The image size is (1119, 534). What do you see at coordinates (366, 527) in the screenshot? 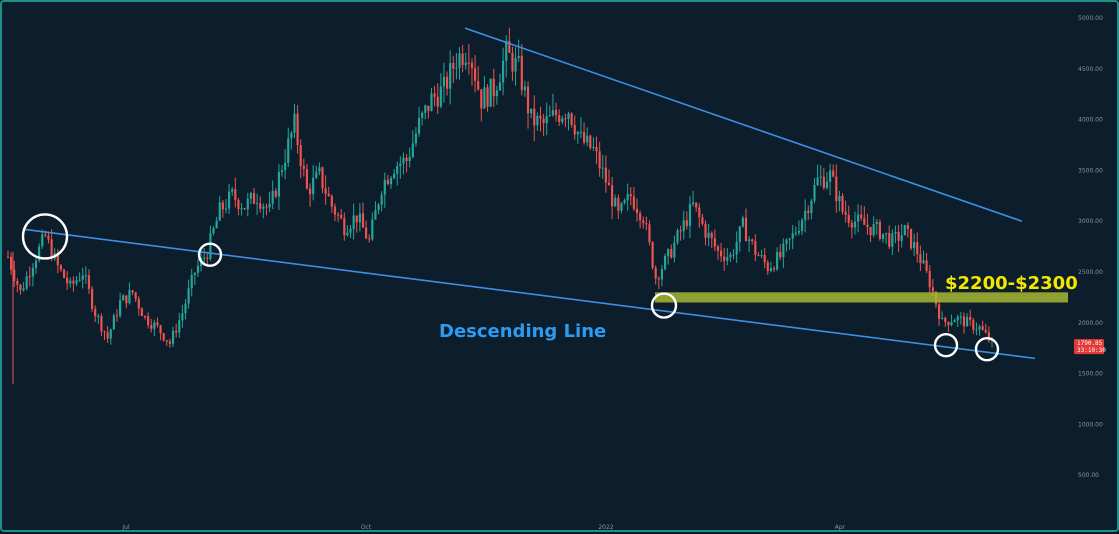
I see `x-tick-label: Oct` at bounding box center [366, 527].